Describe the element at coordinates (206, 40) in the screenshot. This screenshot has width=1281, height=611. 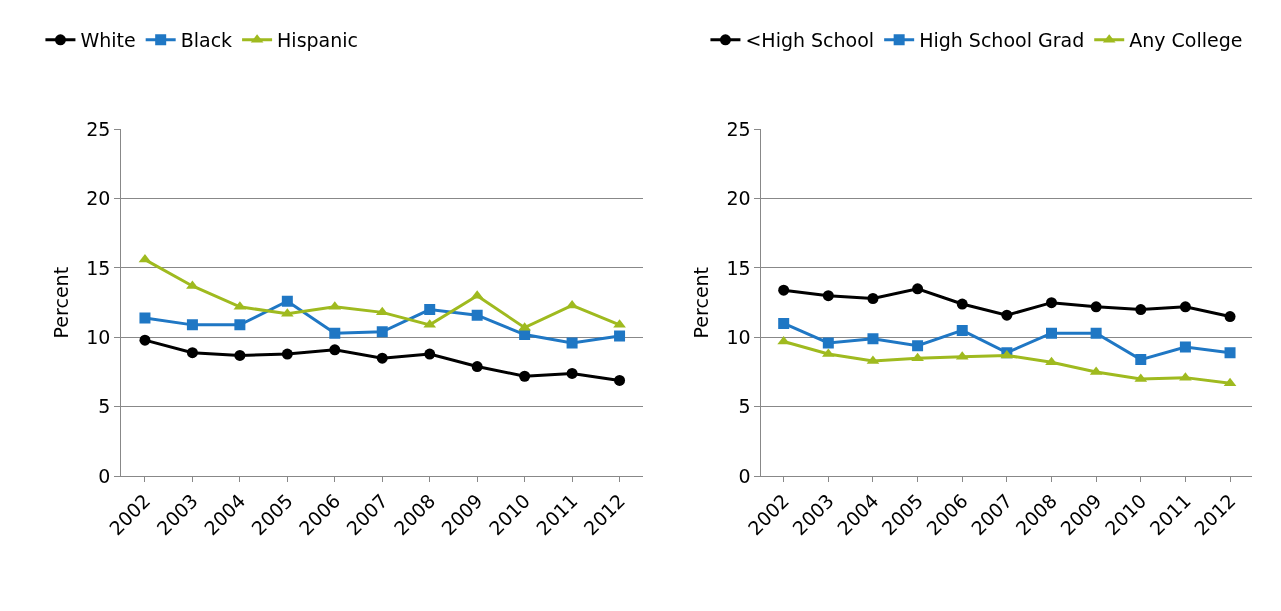
I see `legend-label: Black` at that location.